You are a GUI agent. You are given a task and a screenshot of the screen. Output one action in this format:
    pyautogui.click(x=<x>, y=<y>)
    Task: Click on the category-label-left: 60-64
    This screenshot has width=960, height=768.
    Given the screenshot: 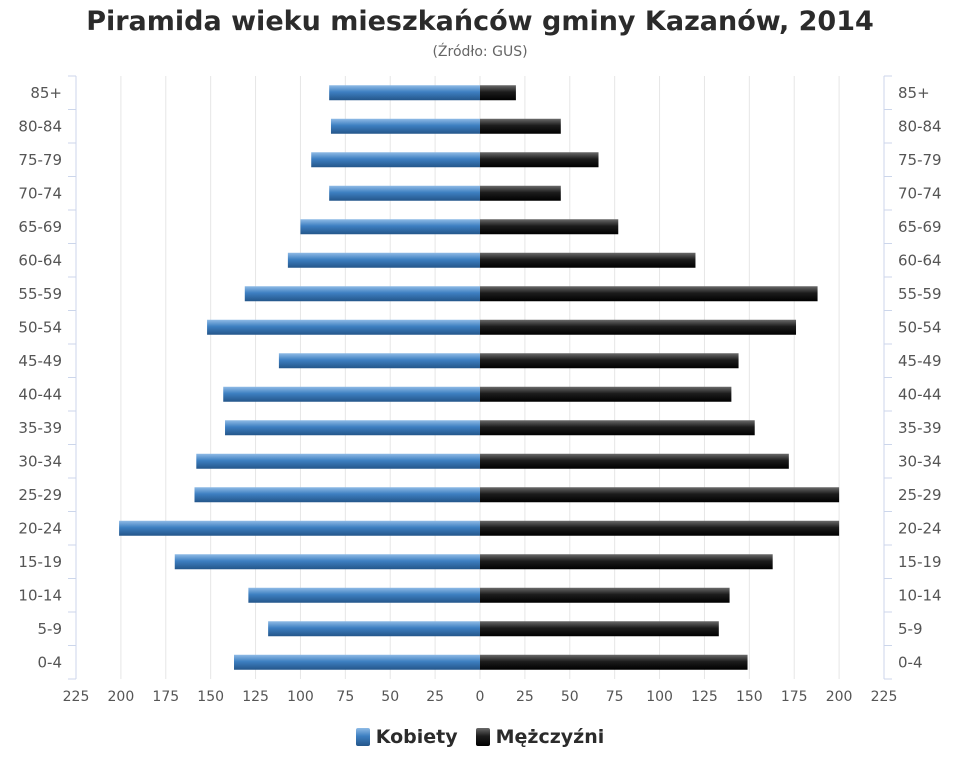 What is the action you would take?
    pyautogui.click(x=40, y=260)
    